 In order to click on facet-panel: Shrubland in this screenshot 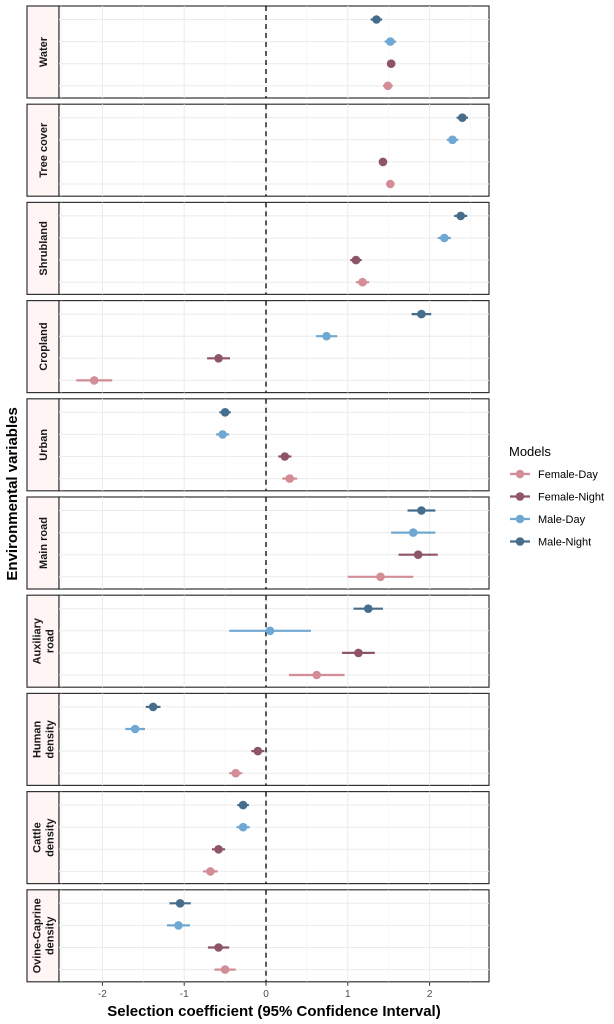, I will do `click(258, 248)`.